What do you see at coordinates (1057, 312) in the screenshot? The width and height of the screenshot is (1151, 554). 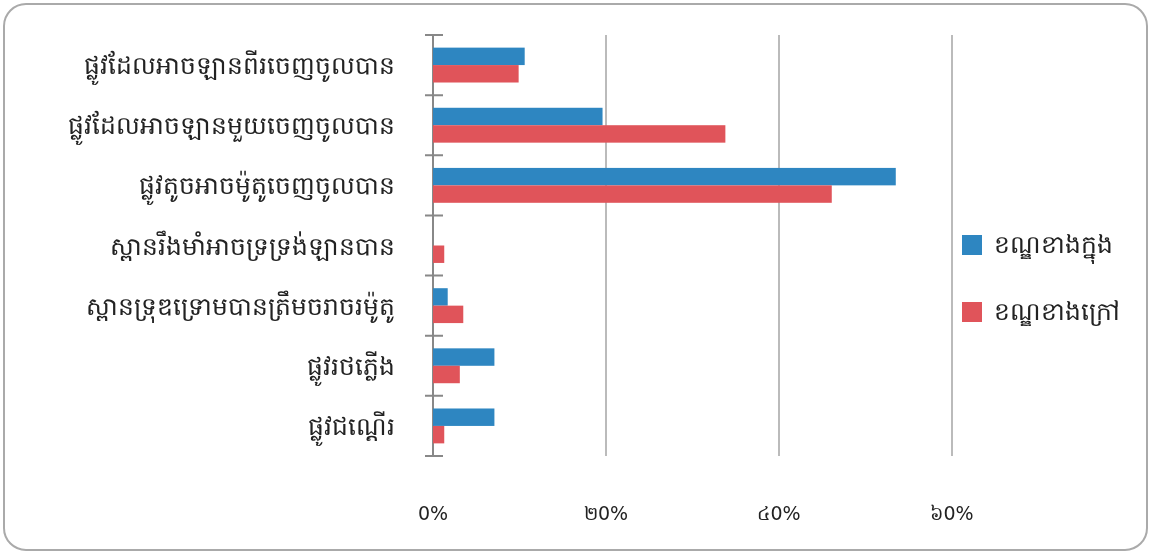 I see `legend-label: ខណ្ឌខាងក្រៅ` at bounding box center [1057, 312].